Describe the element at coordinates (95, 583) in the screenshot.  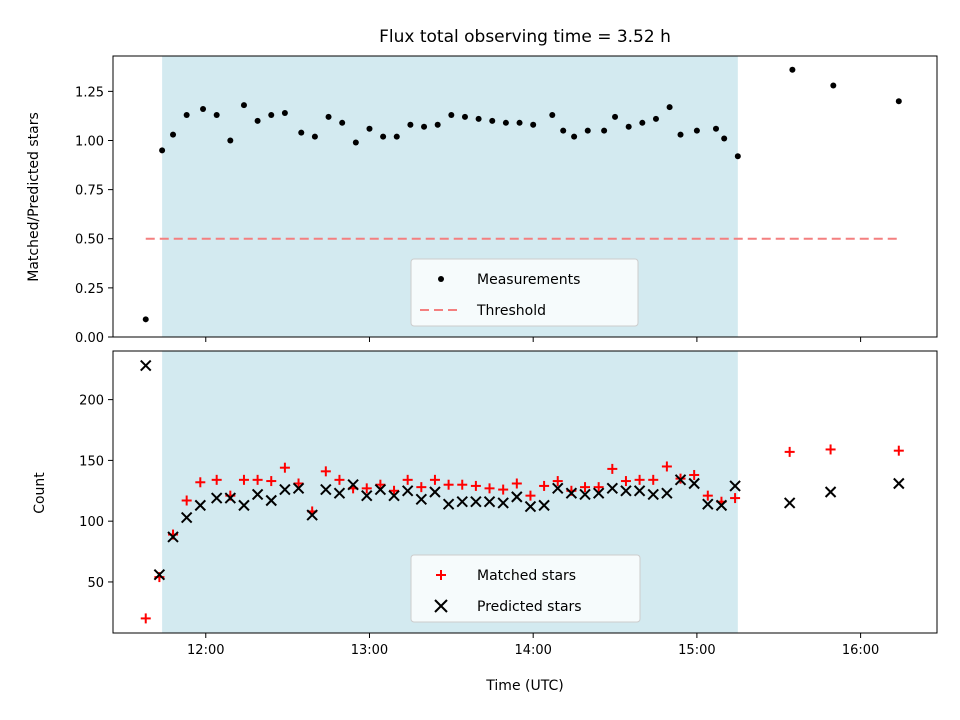
I see `bottom-y-tick-label: 50` at that location.